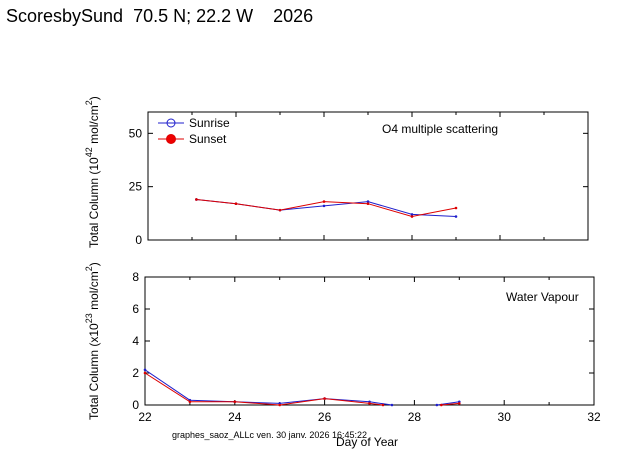  I want to click on water-vapour-ylabel: Total Column (x1023 mol/cm2), so click(92, 341).